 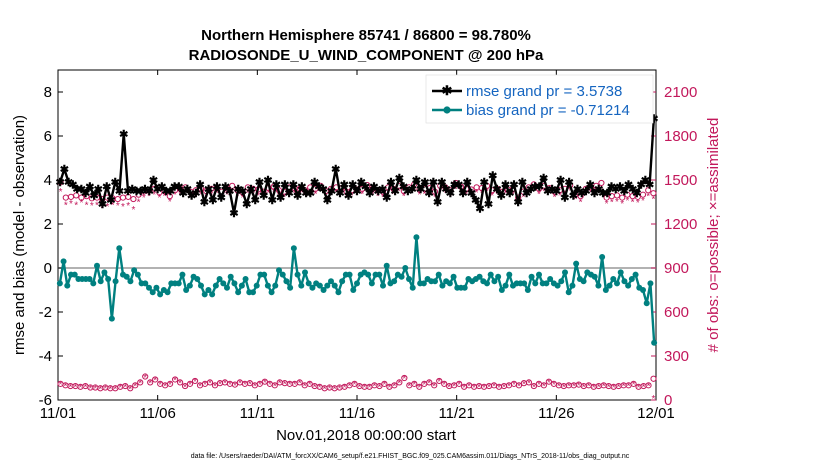 I want to click on y-right-tick-label: 900, so click(x=676, y=268).